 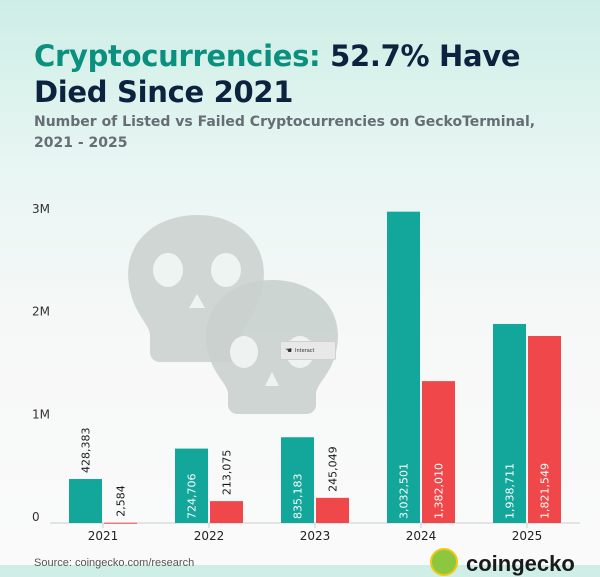 I want to click on bar-value-label: 835,183, so click(x=298, y=497).